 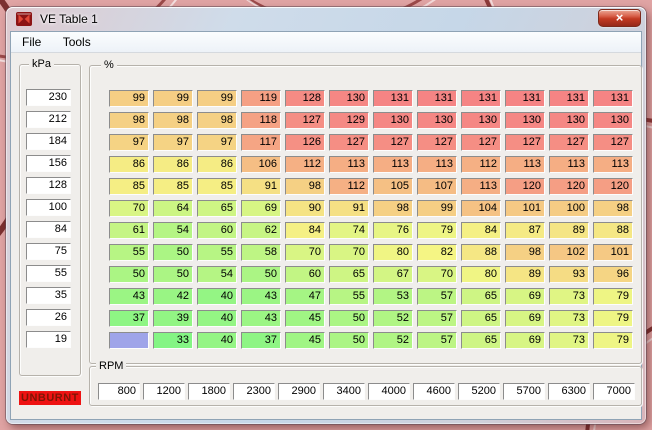 What do you see at coordinates (173, 142) in the screenshot?
I see `ve-cell: 97` at bounding box center [173, 142].